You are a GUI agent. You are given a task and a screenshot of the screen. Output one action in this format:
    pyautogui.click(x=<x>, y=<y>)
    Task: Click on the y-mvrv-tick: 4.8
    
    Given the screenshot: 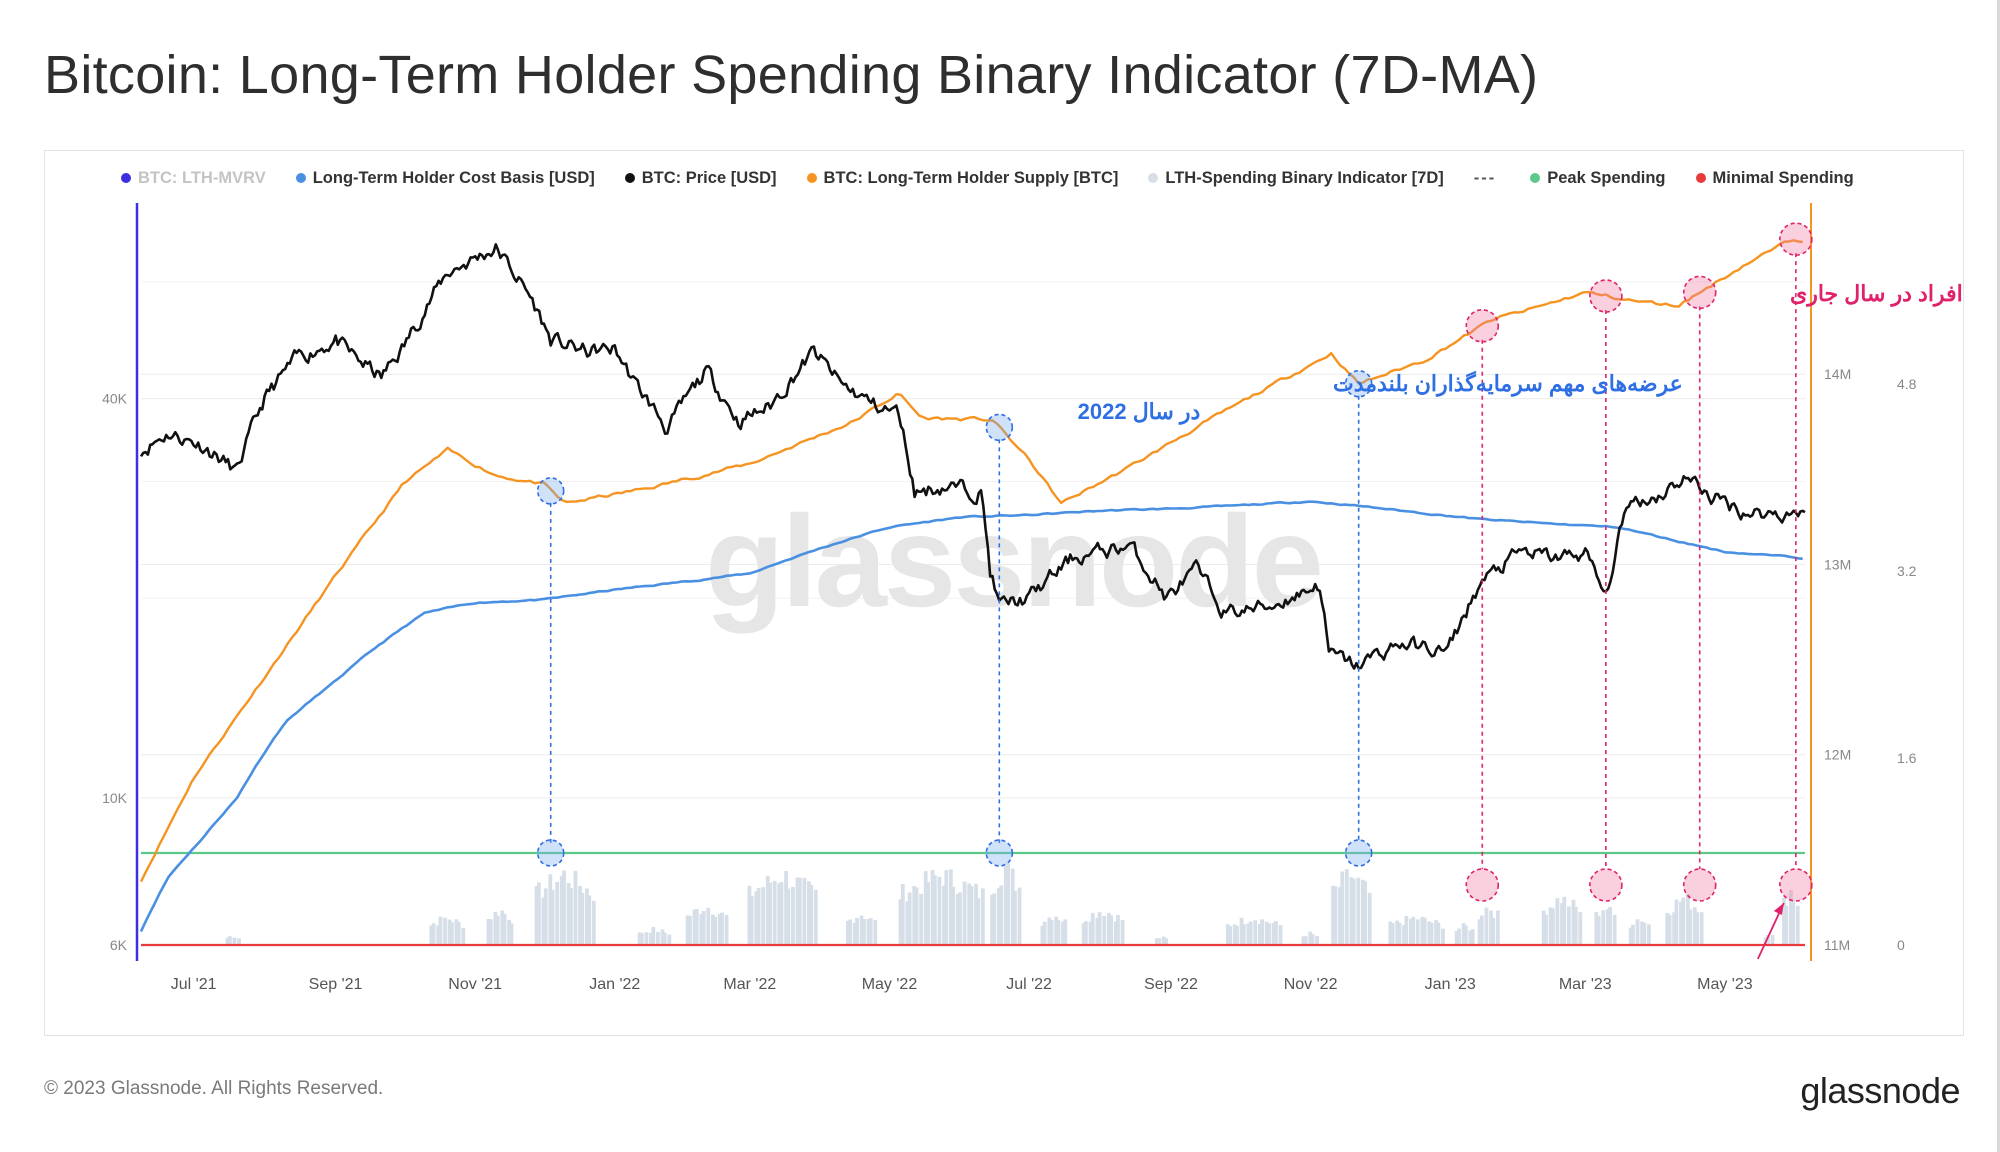 What is the action you would take?
    pyautogui.click(x=1907, y=384)
    